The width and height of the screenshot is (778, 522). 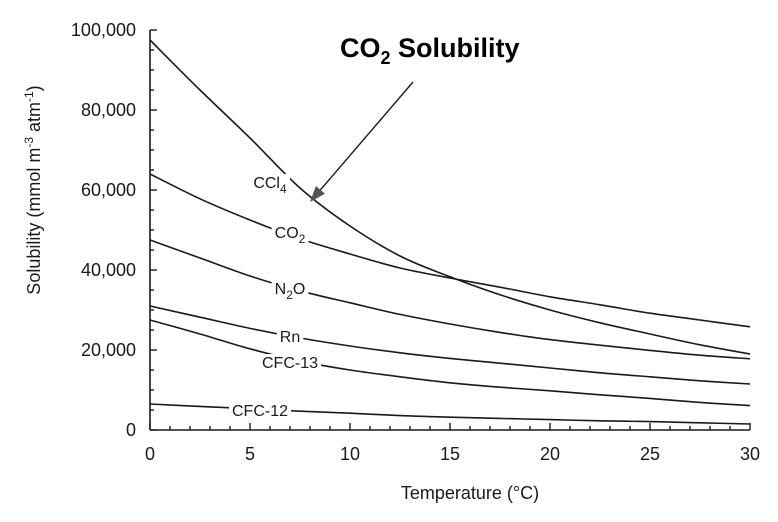 I want to click on y-tick-label: 20,000, so click(x=108, y=350).